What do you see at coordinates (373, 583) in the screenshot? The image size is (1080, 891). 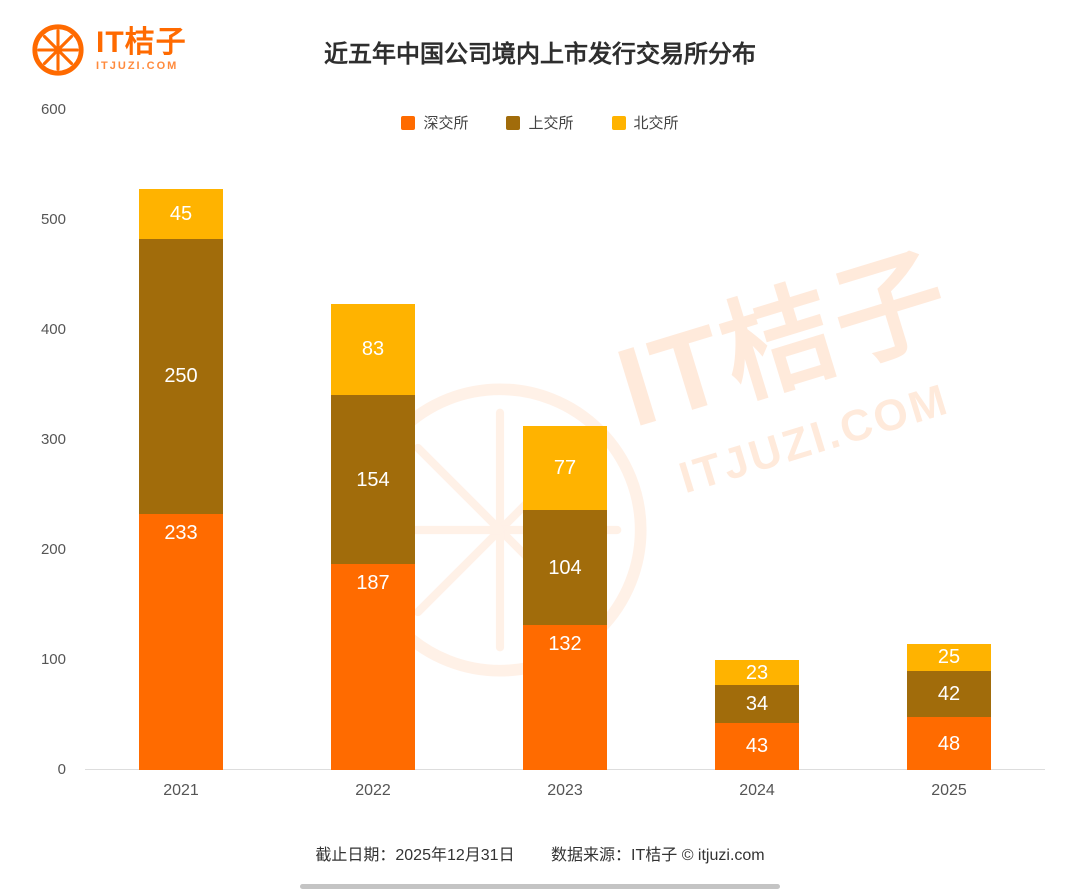 I see `bar-value-label: 187` at bounding box center [373, 583].